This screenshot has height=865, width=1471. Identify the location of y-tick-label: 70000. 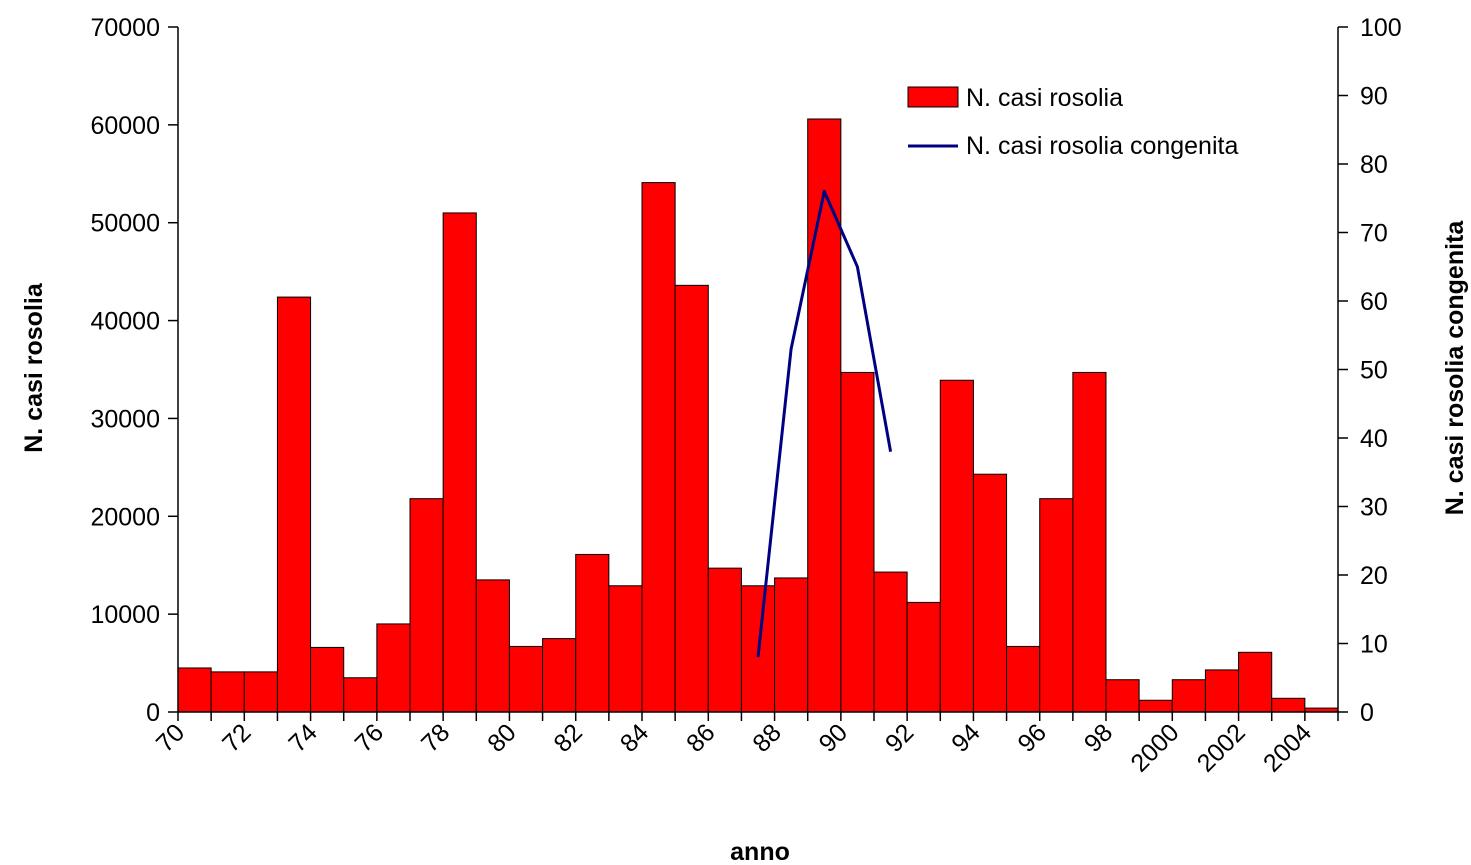
(125, 28).